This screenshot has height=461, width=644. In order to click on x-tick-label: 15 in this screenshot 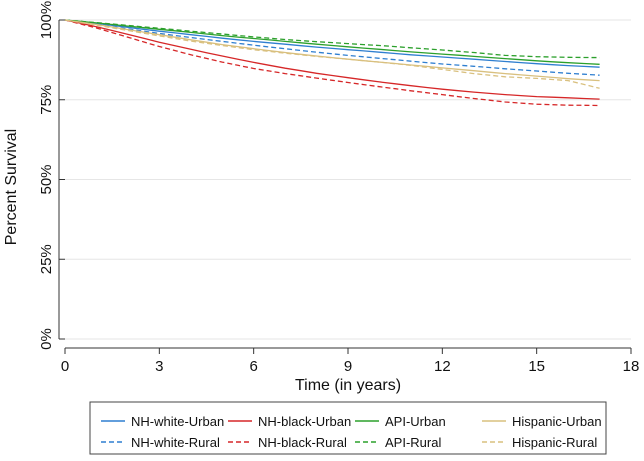, I will do `click(536, 366)`.